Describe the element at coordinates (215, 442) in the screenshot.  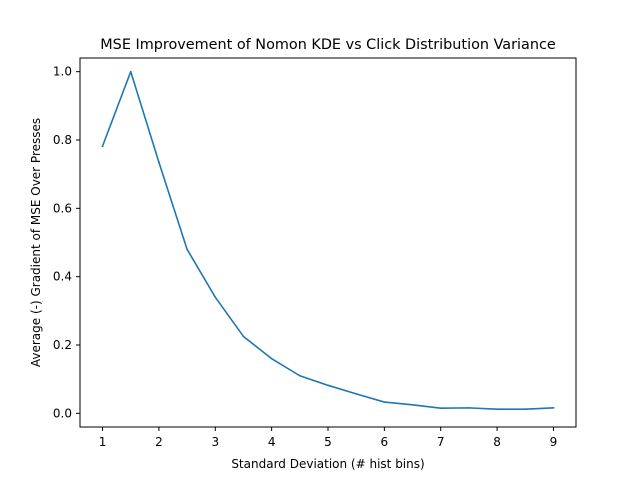
I see `x-tick-label: 3` at that location.